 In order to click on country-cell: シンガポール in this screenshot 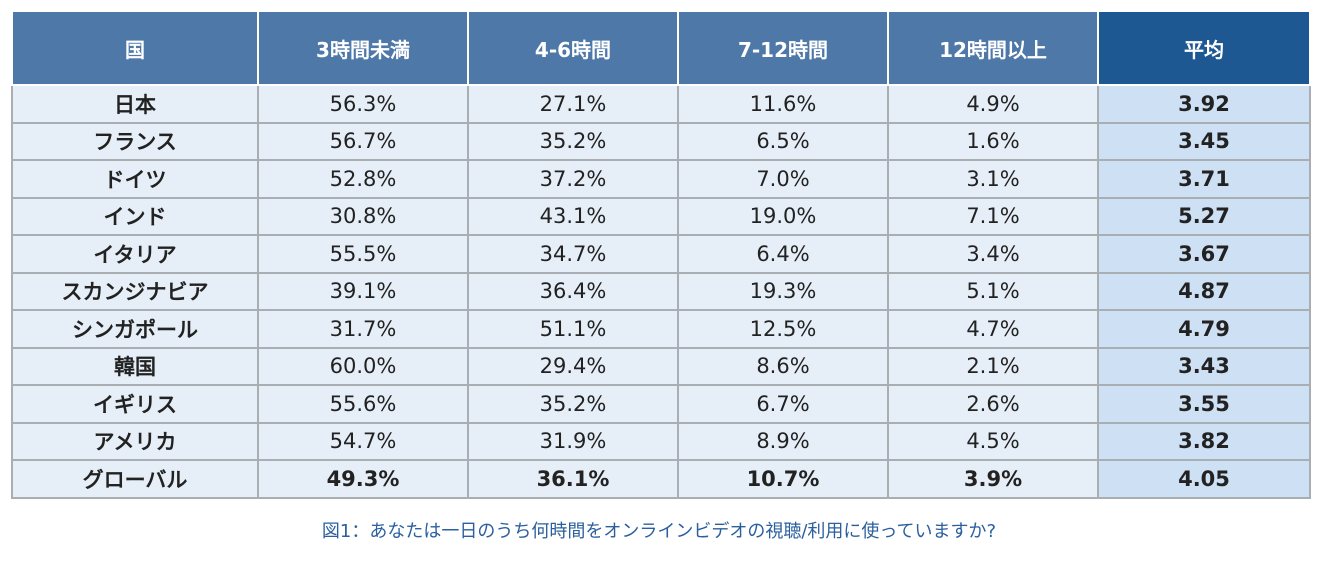, I will do `click(135, 329)`.